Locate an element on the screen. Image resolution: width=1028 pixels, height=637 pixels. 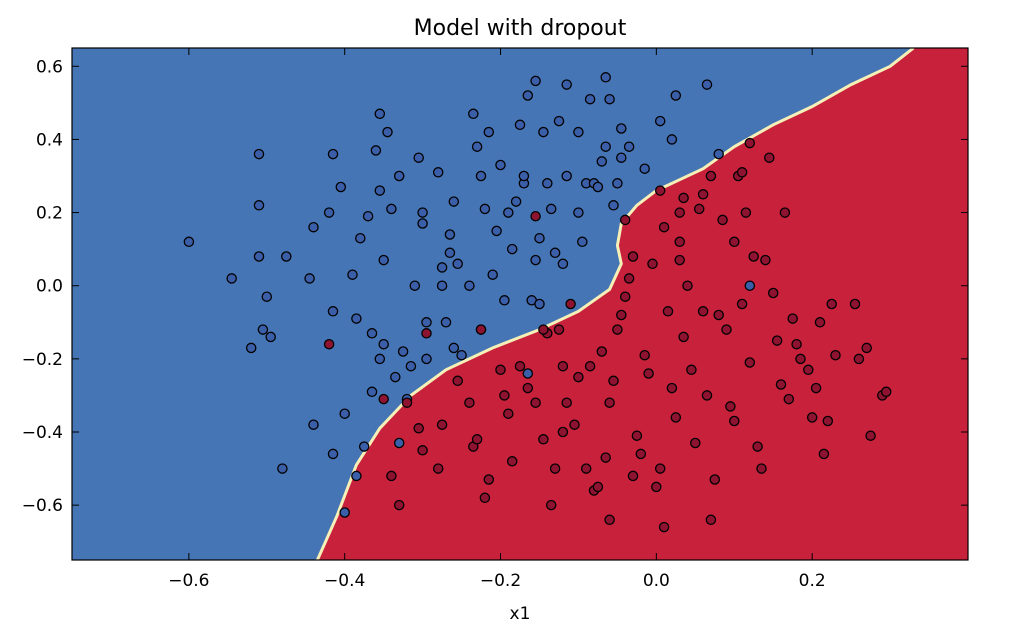
y-tick-label: 0.2 is located at coordinates (49, 214).